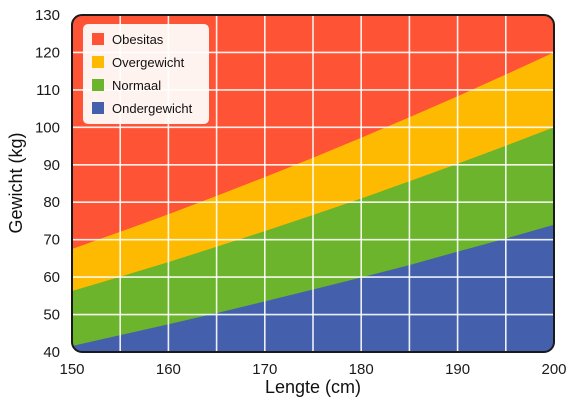 The height and width of the screenshot is (405, 570). I want to click on legend-label: Ondergewicht, so click(152, 108).